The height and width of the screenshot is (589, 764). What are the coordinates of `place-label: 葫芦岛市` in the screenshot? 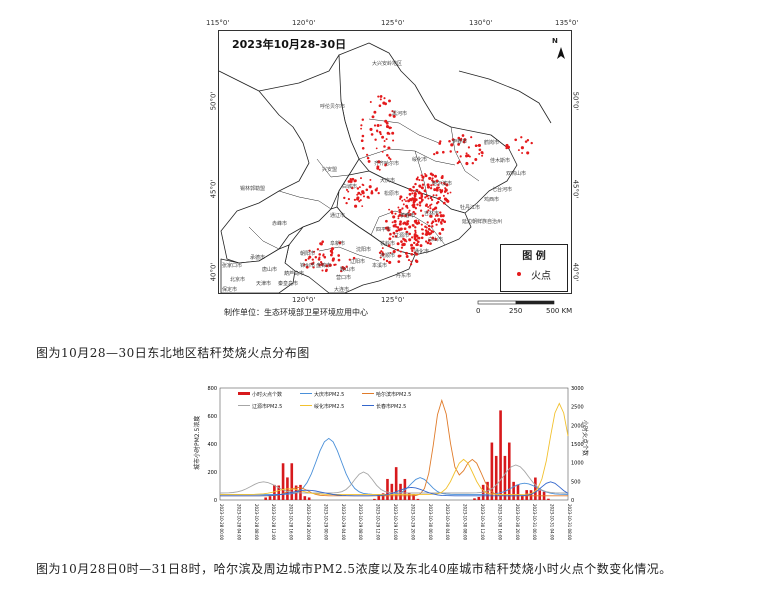 It's located at (294, 274).